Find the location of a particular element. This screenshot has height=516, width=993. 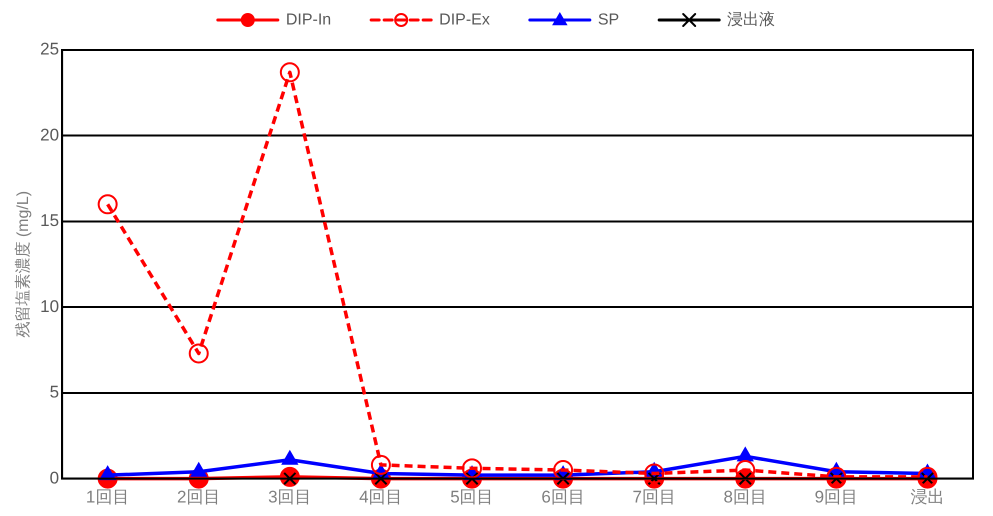

legend-label: DIP-In is located at coordinates (309, 19).